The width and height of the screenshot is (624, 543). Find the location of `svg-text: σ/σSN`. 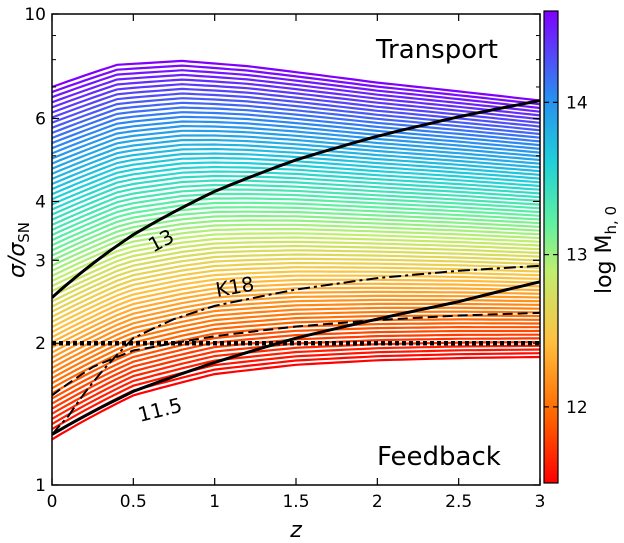

svg-text: σ/σSN is located at coordinates (19, 250).